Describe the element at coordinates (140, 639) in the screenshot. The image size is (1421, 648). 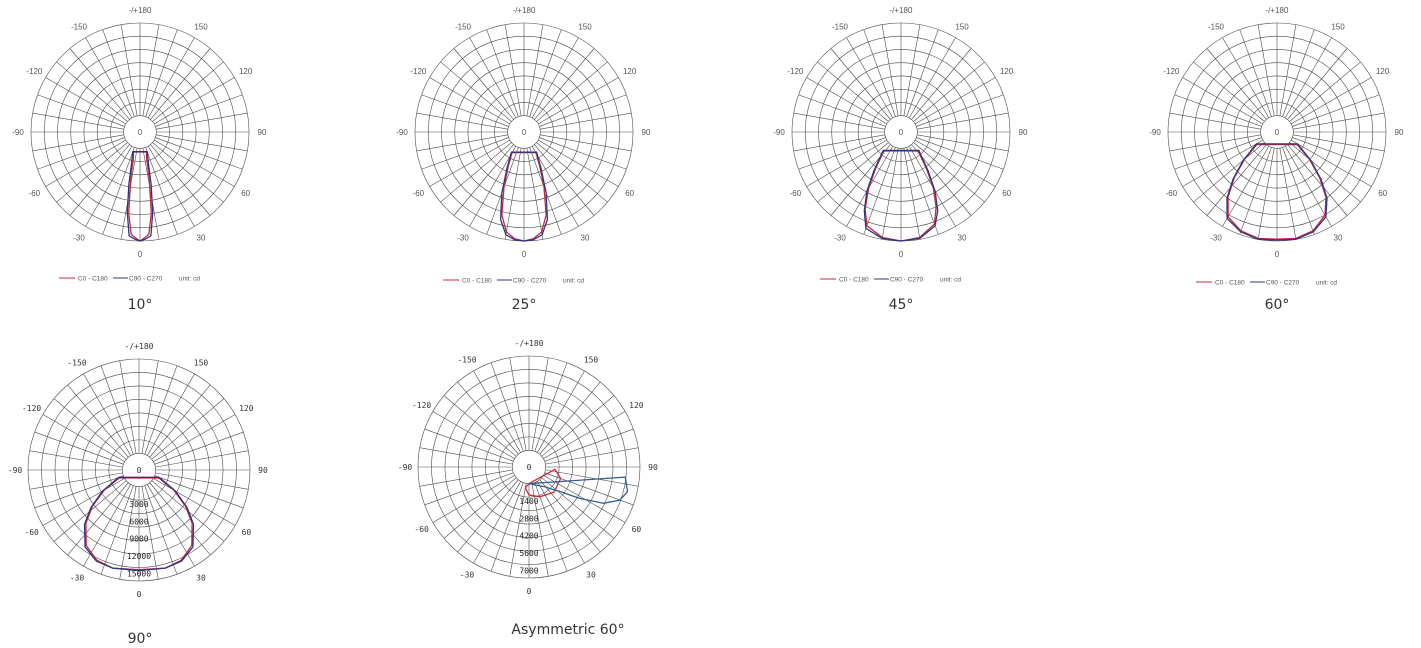
I see `chart-caption: 90°` at that location.